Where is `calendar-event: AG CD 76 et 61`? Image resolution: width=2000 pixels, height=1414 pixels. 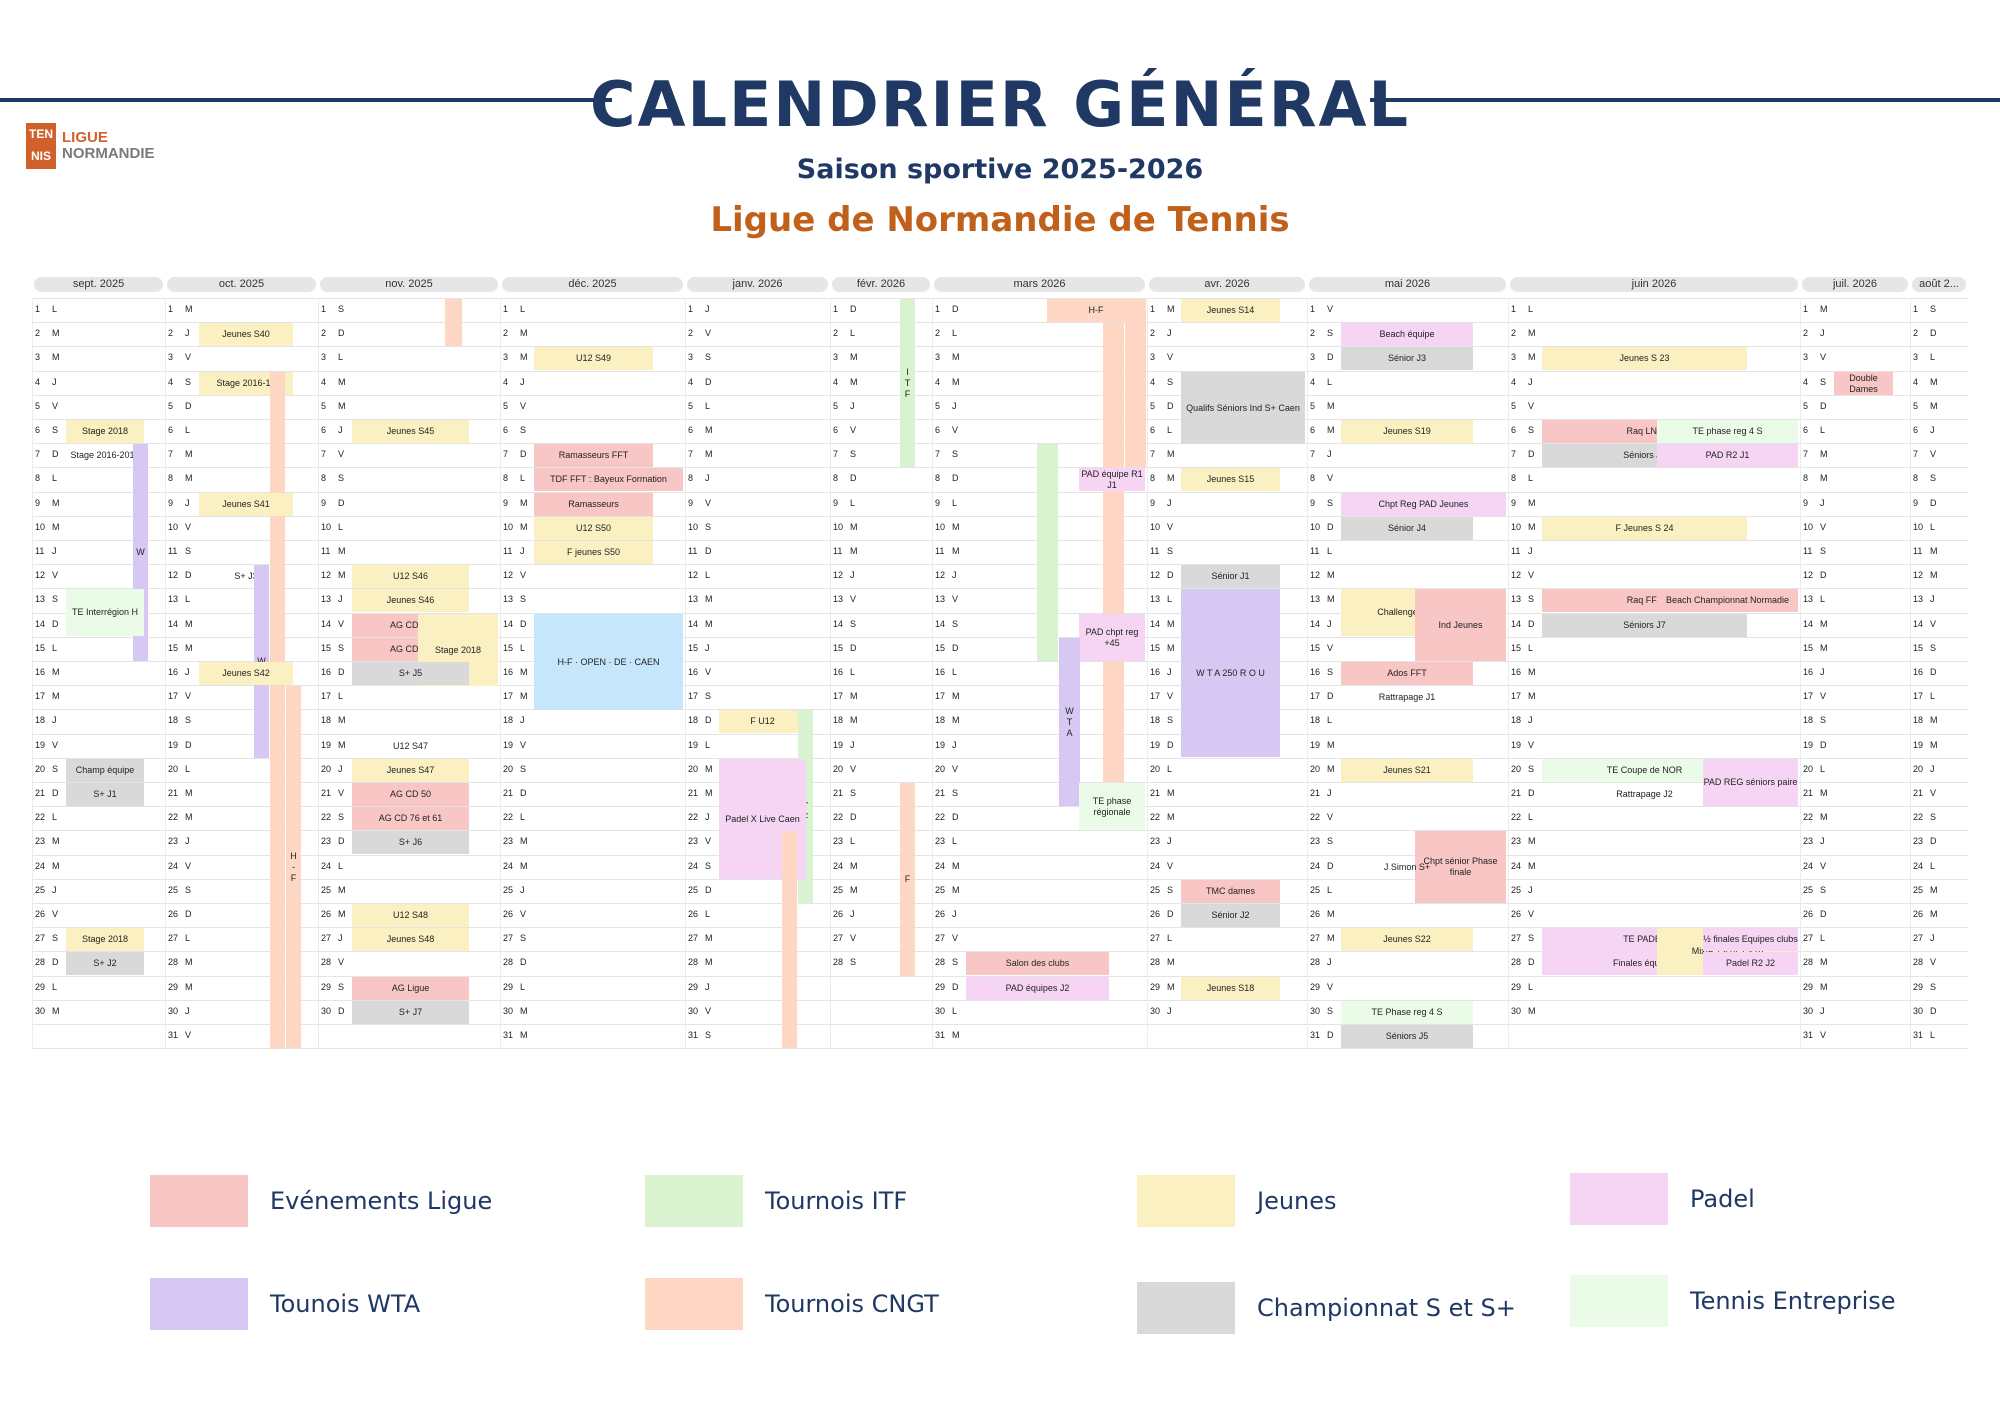
calendar-event: AG CD 76 et 61 is located at coordinates (410, 818).